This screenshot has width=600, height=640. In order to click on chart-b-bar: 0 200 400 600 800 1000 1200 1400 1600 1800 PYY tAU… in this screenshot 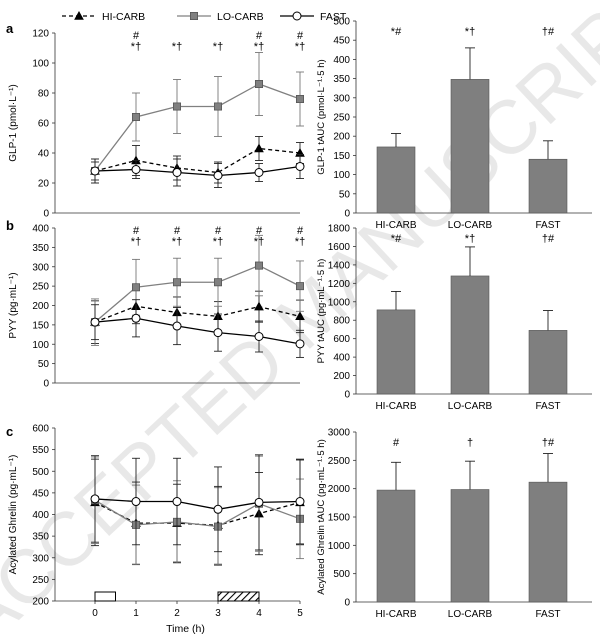, I will do `click(454, 318)`.